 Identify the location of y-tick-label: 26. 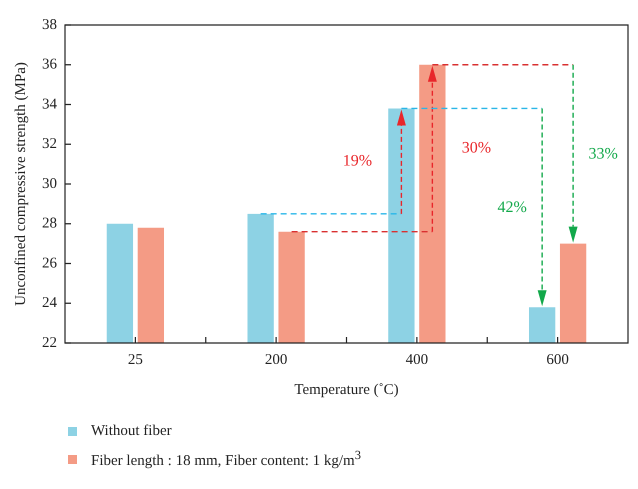
(50, 263).